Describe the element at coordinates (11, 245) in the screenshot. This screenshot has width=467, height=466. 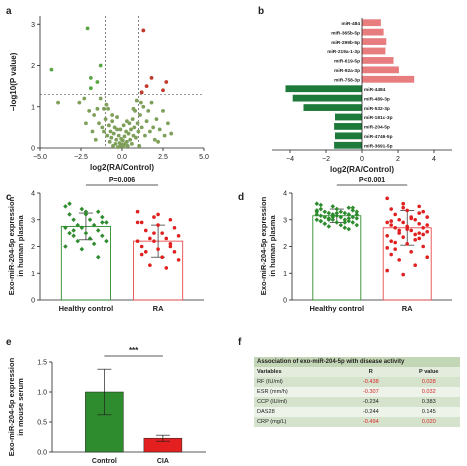
I see `y-label-c: Exo-miR-204-5p expression` at that location.